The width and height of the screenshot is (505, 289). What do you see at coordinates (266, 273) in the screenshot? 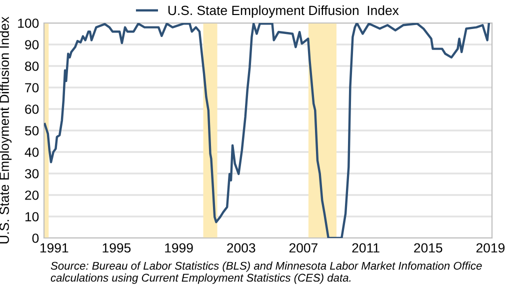
I see `source-note: Source: Bureau of Labor Statistics (BLS) and Minnesota Labor Market Infomation Office calculations using Current Employment Statistics (CES) data.` at bounding box center [266, 273].